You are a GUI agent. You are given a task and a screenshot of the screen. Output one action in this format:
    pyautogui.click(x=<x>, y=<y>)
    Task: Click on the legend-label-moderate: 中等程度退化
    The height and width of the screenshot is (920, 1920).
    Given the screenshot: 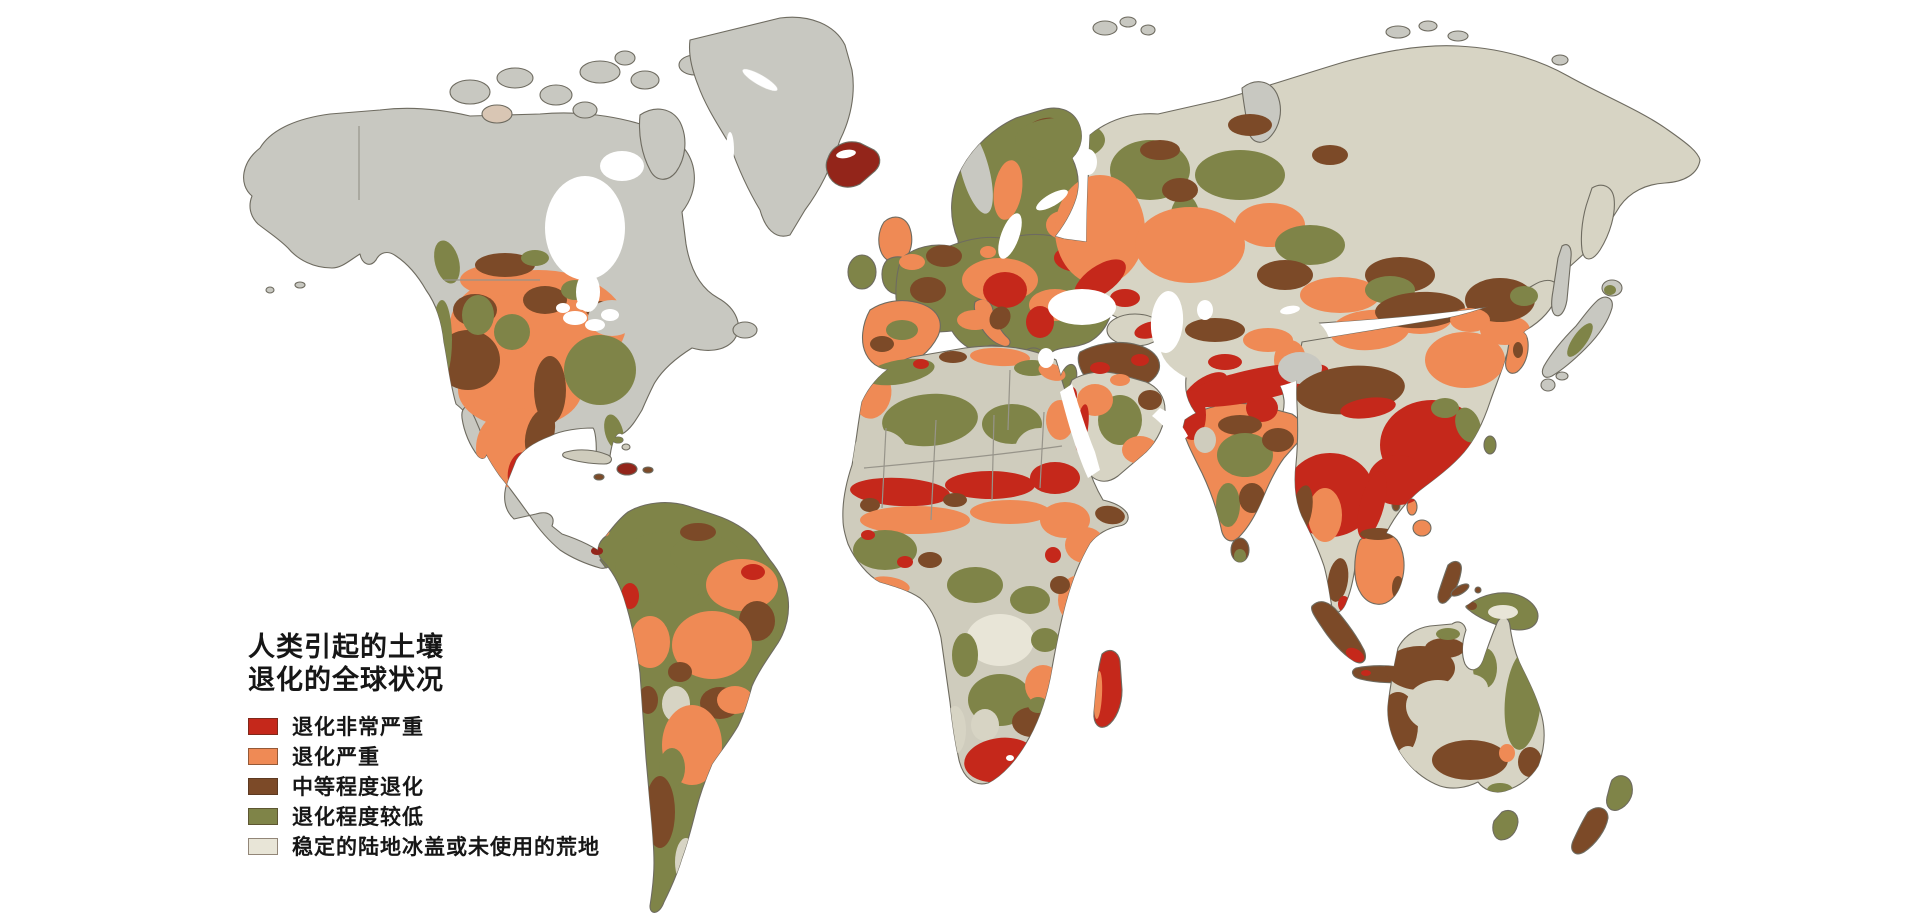 What is the action you would take?
    pyautogui.click(x=358, y=787)
    